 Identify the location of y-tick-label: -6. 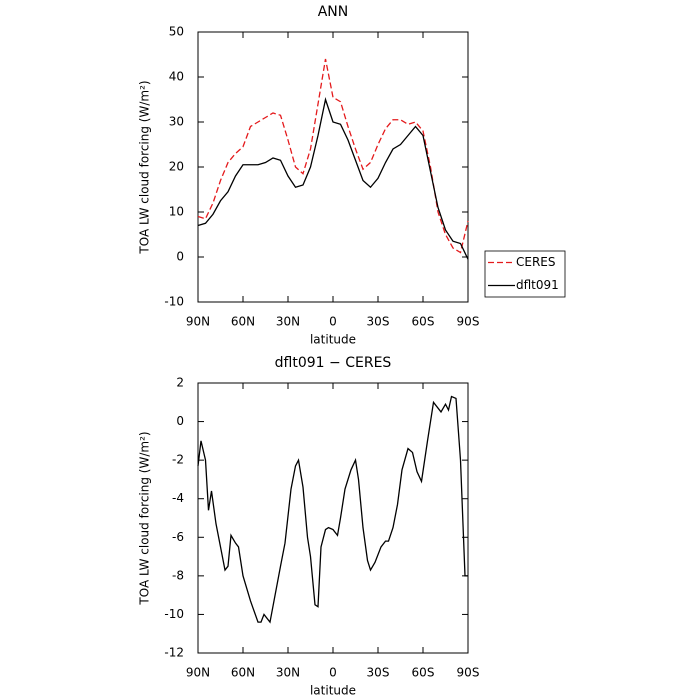
(178, 537).